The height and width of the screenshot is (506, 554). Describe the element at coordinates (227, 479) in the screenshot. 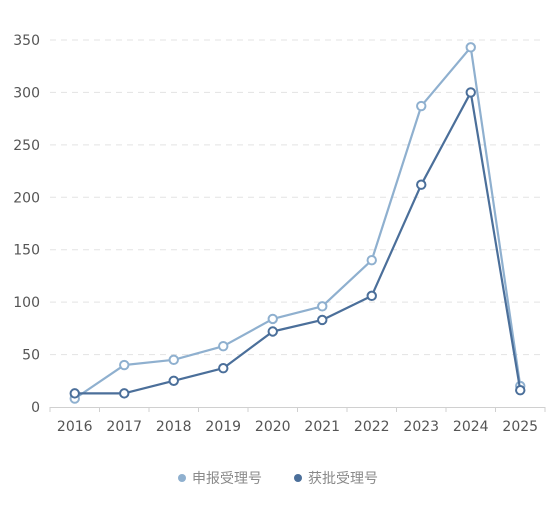

I see `legend-label: 申报受理号` at that location.